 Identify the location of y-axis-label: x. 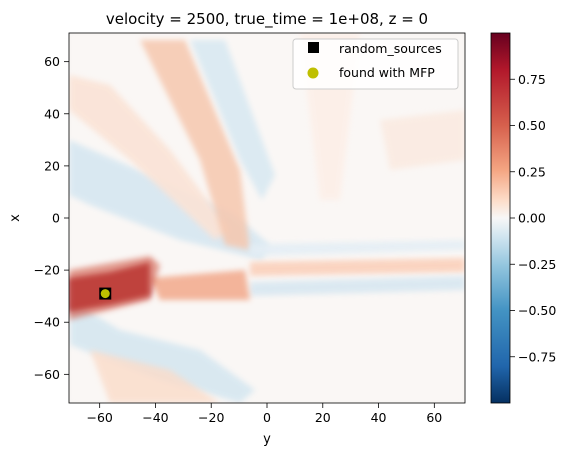
(15, 218).